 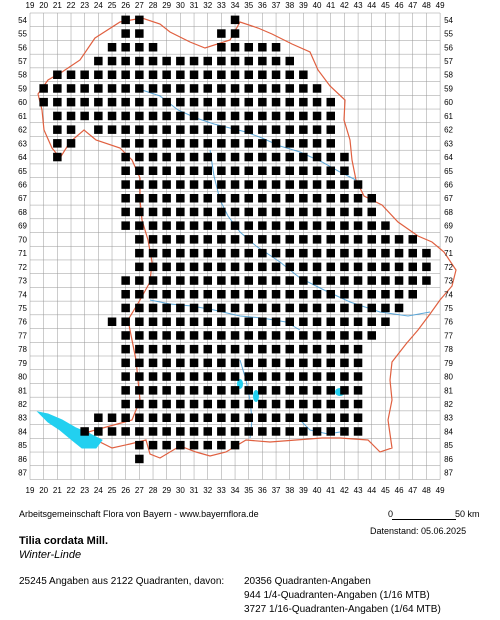 What do you see at coordinates (22, 198) in the screenshot?
I see `y-label-left: 67` at bounding box center [22, 198].